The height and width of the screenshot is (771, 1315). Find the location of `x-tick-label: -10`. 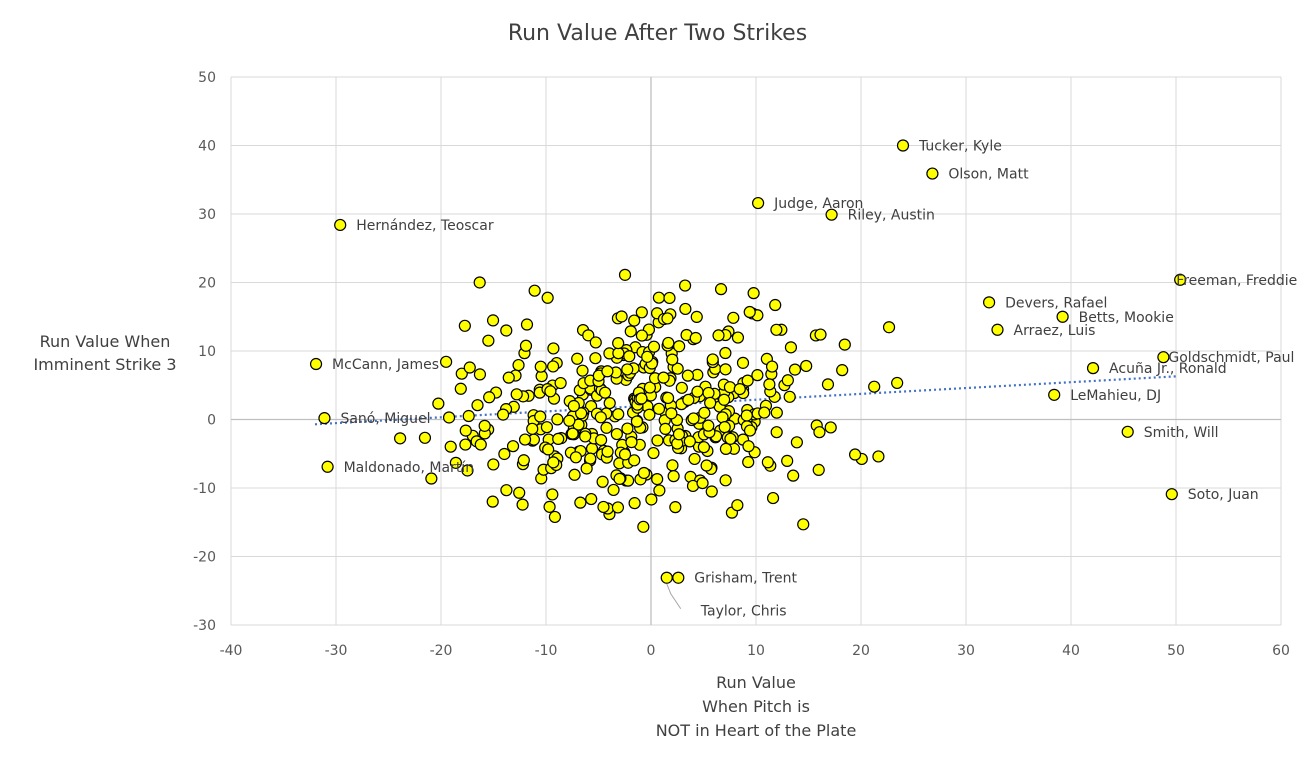

x-tick-label: -10 is located at coordinates (546, 651).